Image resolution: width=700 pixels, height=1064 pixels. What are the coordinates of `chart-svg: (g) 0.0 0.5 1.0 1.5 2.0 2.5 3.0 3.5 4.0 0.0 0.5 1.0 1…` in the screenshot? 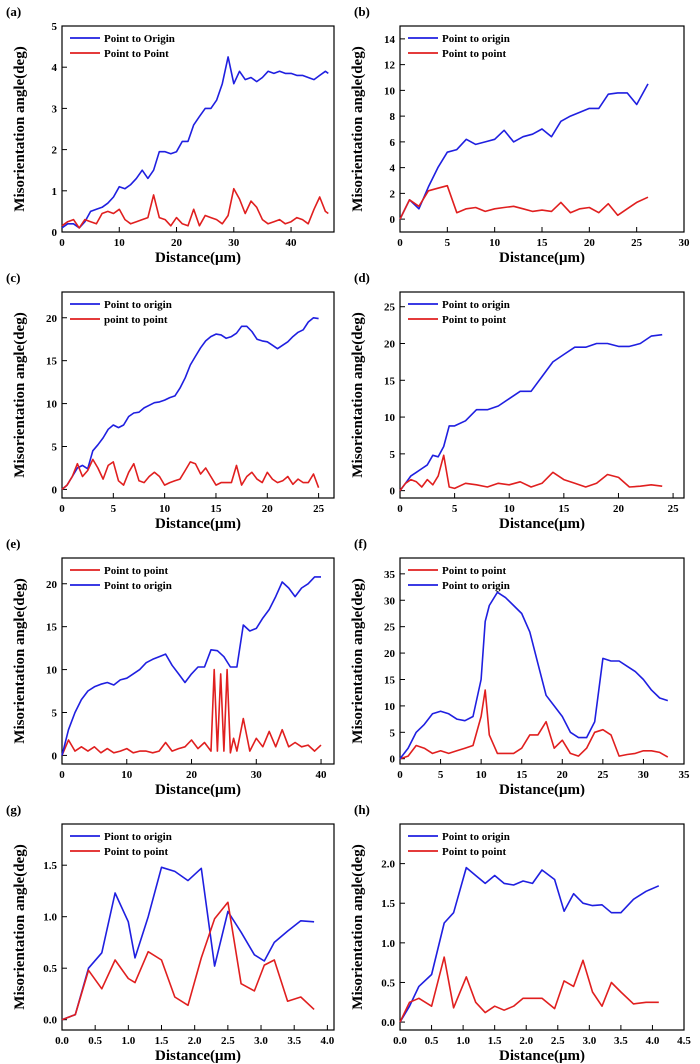 It's located at (170, 933).